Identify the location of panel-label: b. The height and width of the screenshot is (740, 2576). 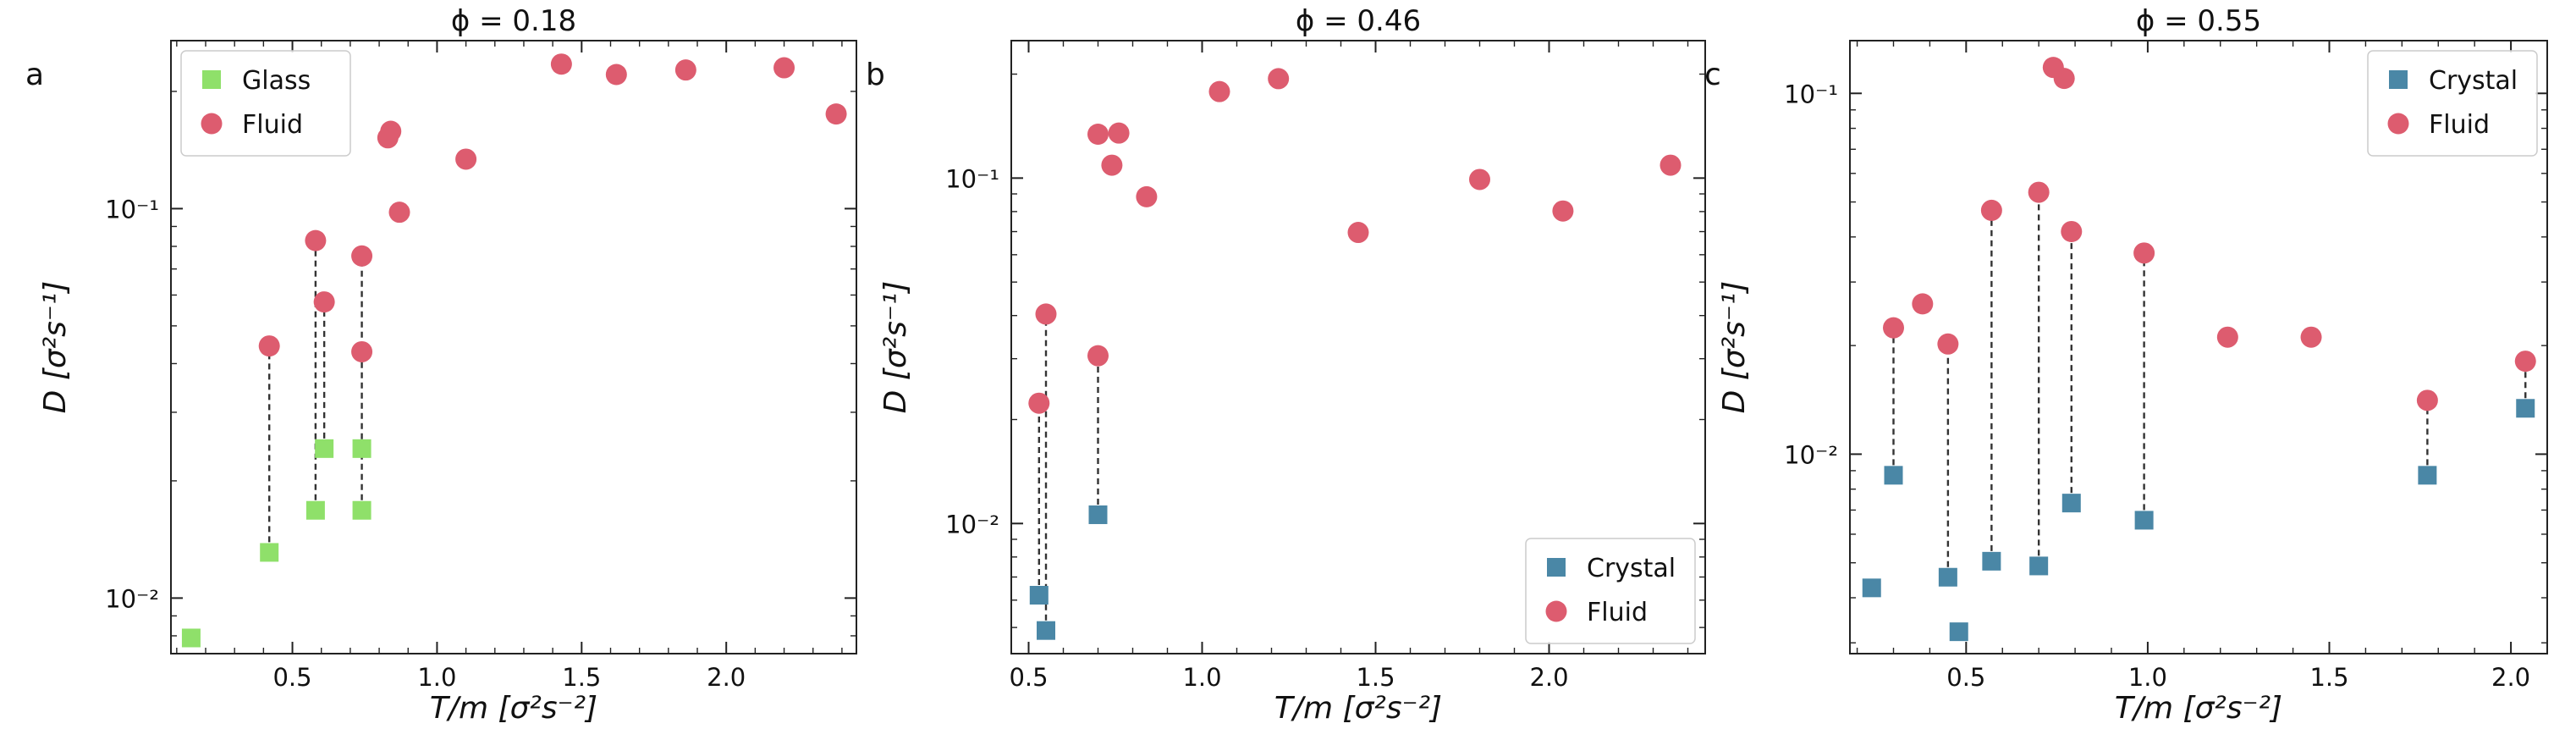
(875, 75).